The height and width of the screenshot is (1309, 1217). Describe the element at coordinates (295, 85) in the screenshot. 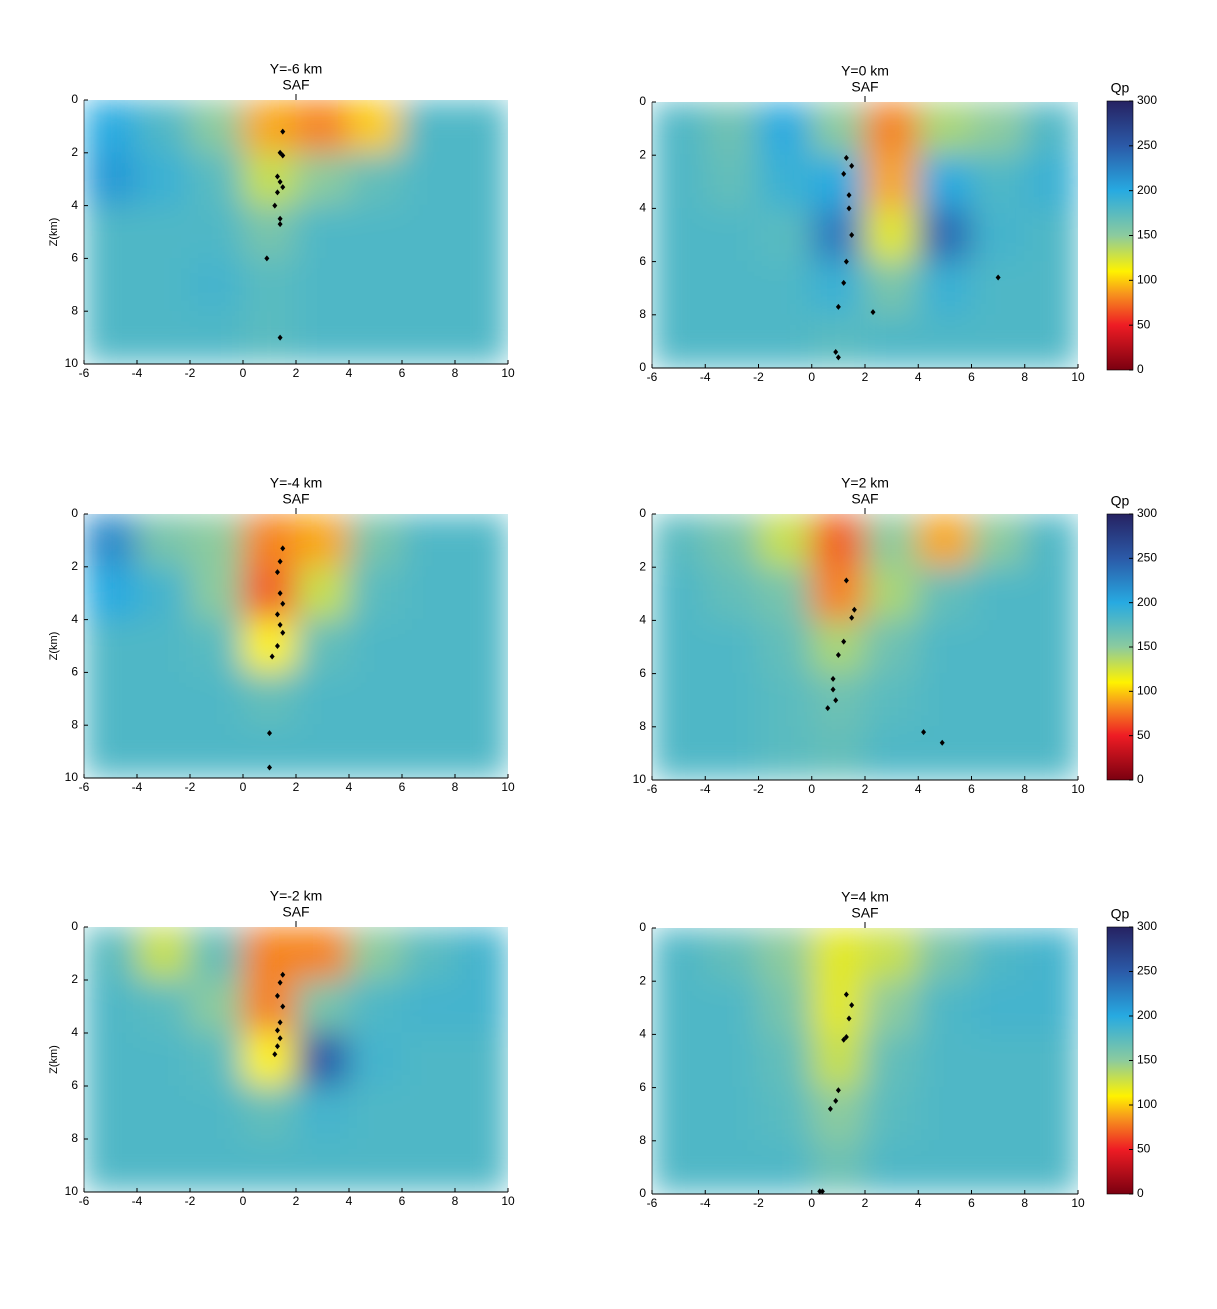

I see `fault-label: SAF` at that location.